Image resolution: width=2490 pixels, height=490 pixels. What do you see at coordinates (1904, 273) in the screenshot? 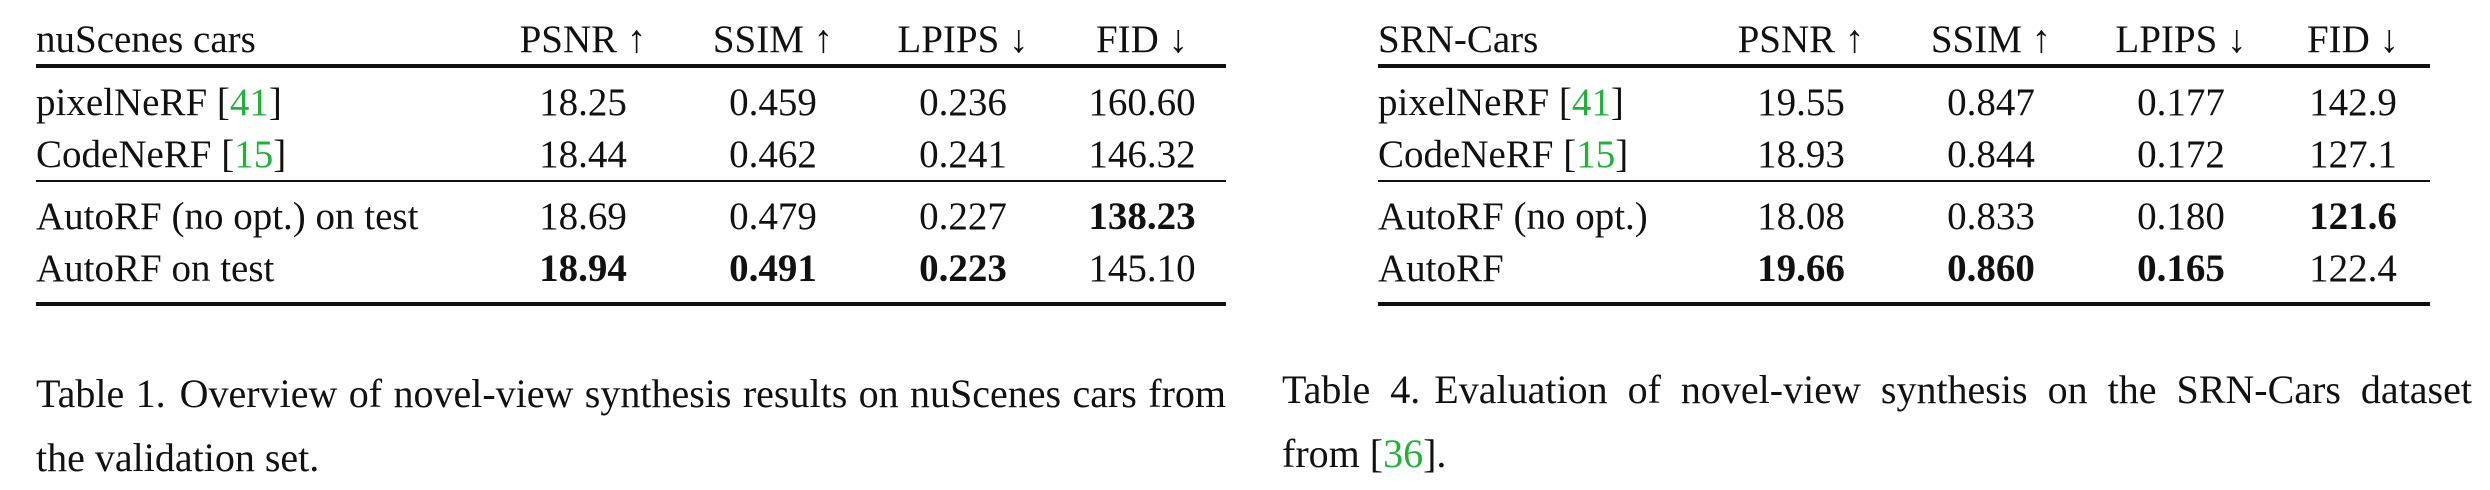
I see `table-row: AutoRF 19.66 0.860 0.165 122.4` at bounding box center [1904, 273].